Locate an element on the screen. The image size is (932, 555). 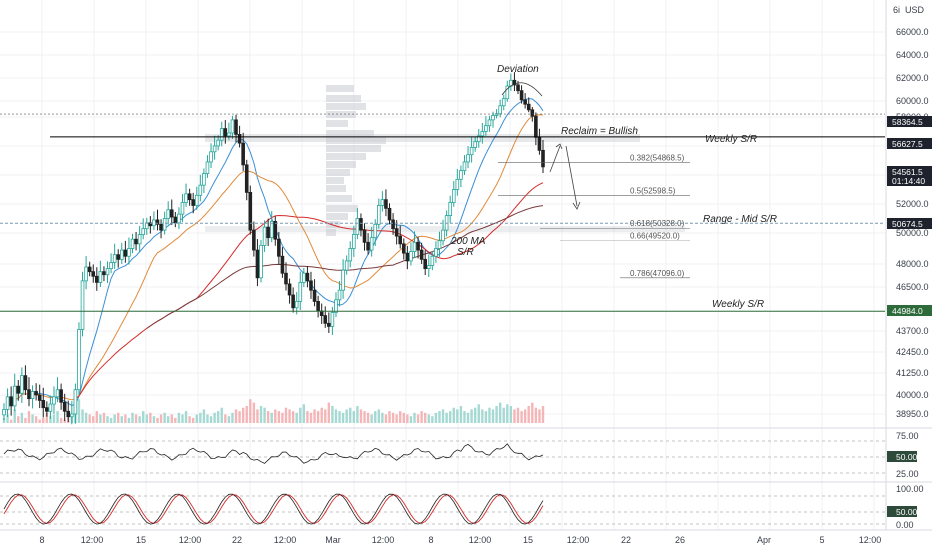
stoch-k-line is located at coordinates (273, 509).